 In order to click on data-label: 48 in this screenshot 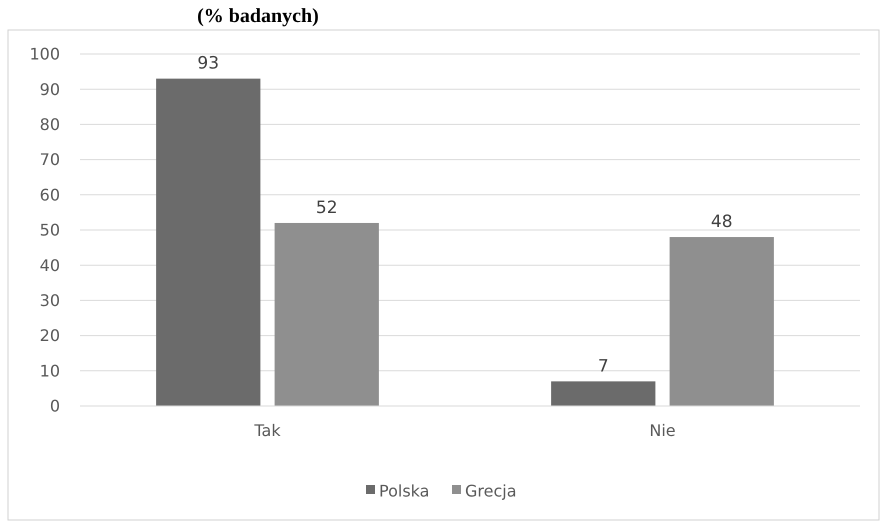, I will do `click(721, 222)`.